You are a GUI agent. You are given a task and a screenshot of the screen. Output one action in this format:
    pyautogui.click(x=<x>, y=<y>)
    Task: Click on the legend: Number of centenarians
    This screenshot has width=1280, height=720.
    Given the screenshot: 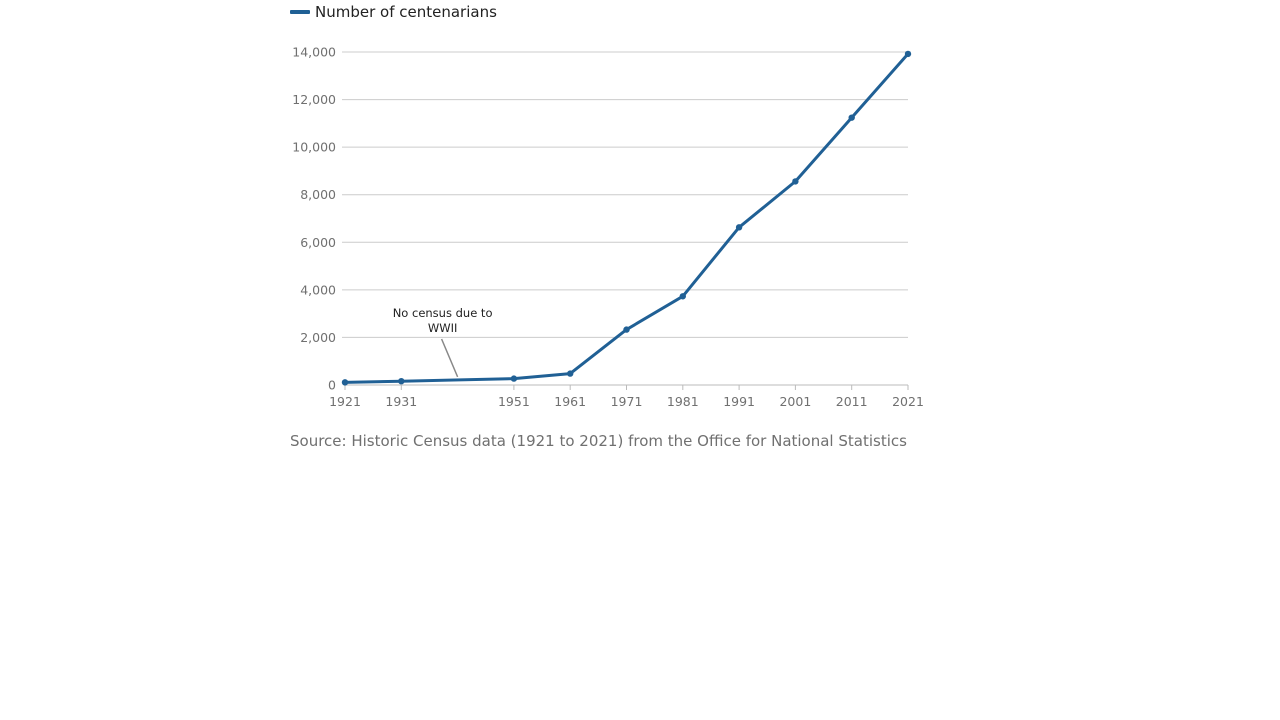 What is the action you would take?
    pyautogui.click(x=393, y=12)
    